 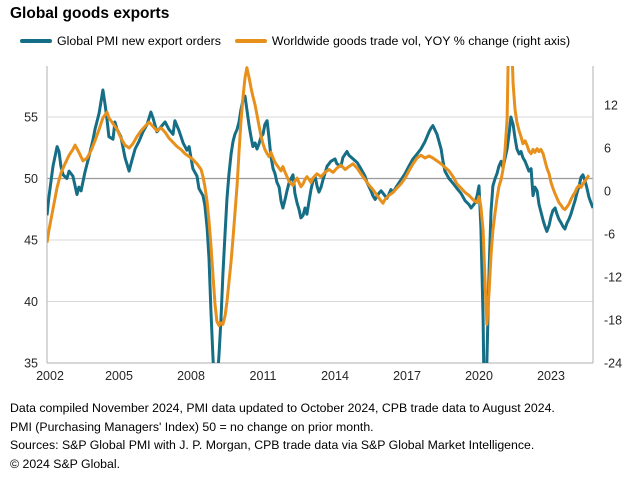 I want to click on right-axis-tick-label: 0, so click(x=607, y=191).